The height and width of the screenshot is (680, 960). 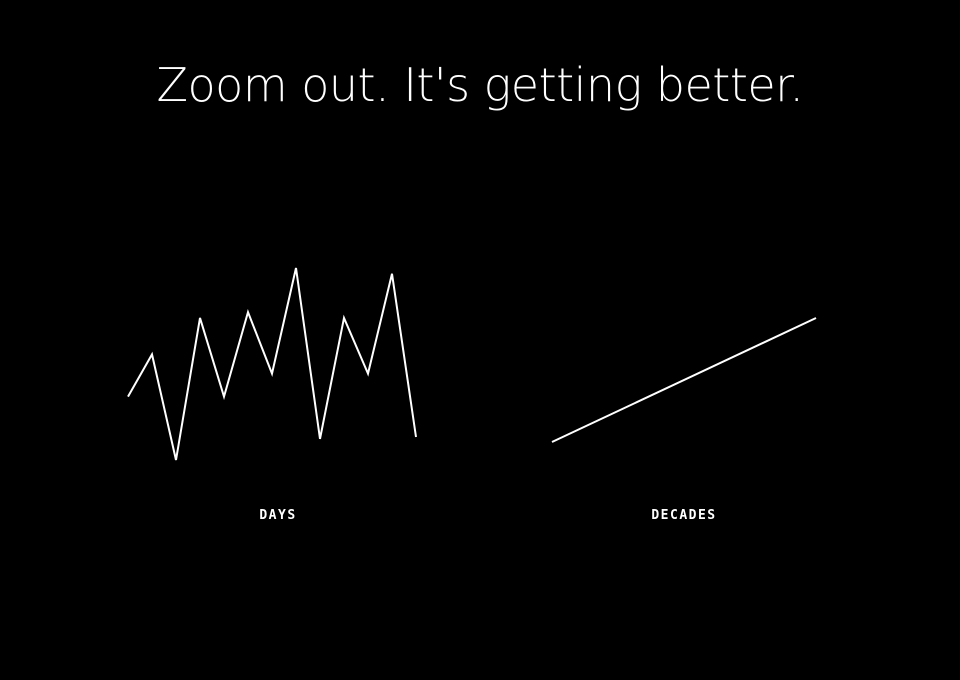 I want to click on days-chart: DAYS, so click(x=277, y=395).